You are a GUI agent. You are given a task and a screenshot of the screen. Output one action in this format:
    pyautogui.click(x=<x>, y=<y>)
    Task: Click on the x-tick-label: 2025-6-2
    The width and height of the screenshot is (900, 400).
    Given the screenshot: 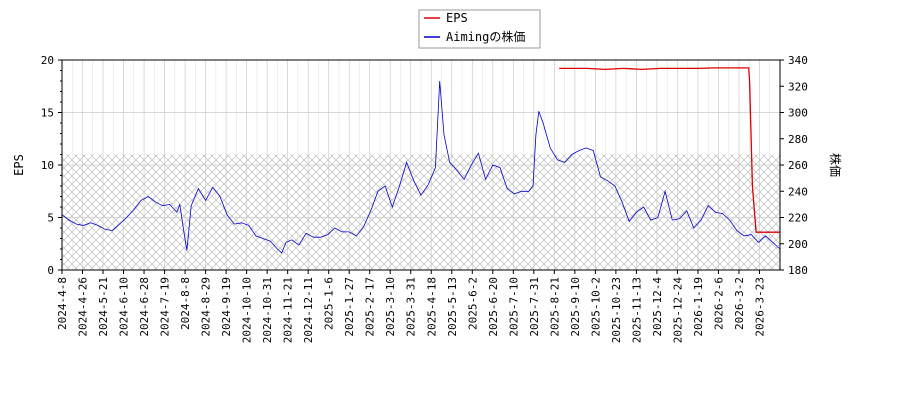 What is the action you would take?
    pyautogui.click(x=472, y=303)
    